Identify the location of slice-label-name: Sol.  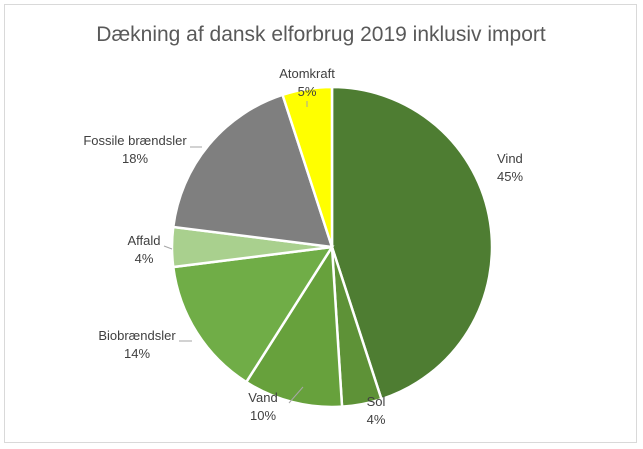
(376, 401).